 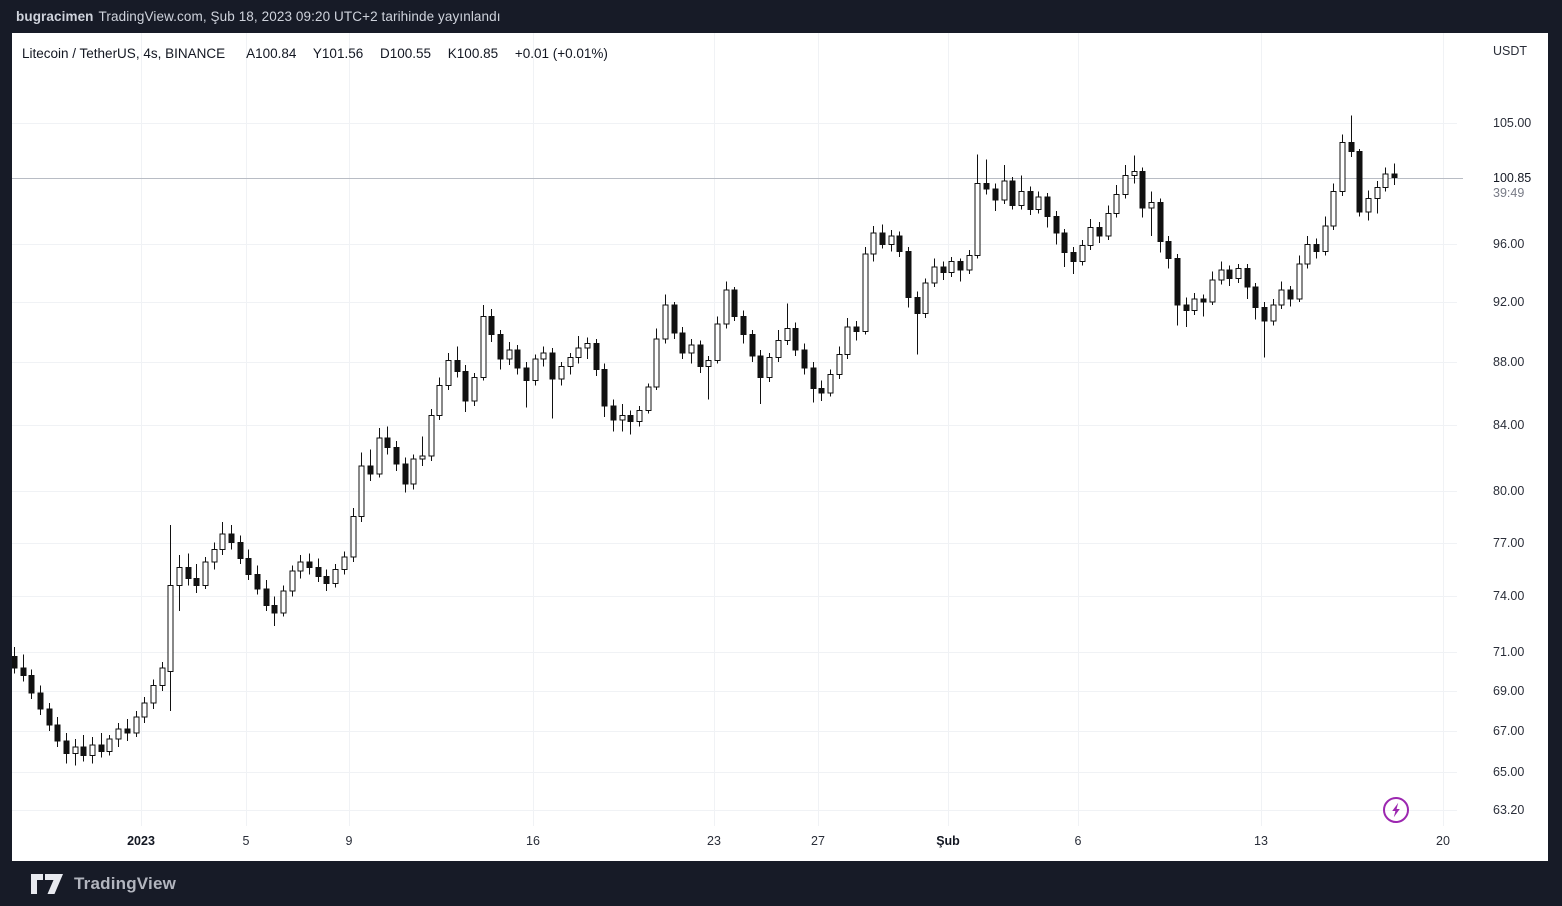 I want to click on tradingview-brand-text: TradingView, so click(x=125, y=883).